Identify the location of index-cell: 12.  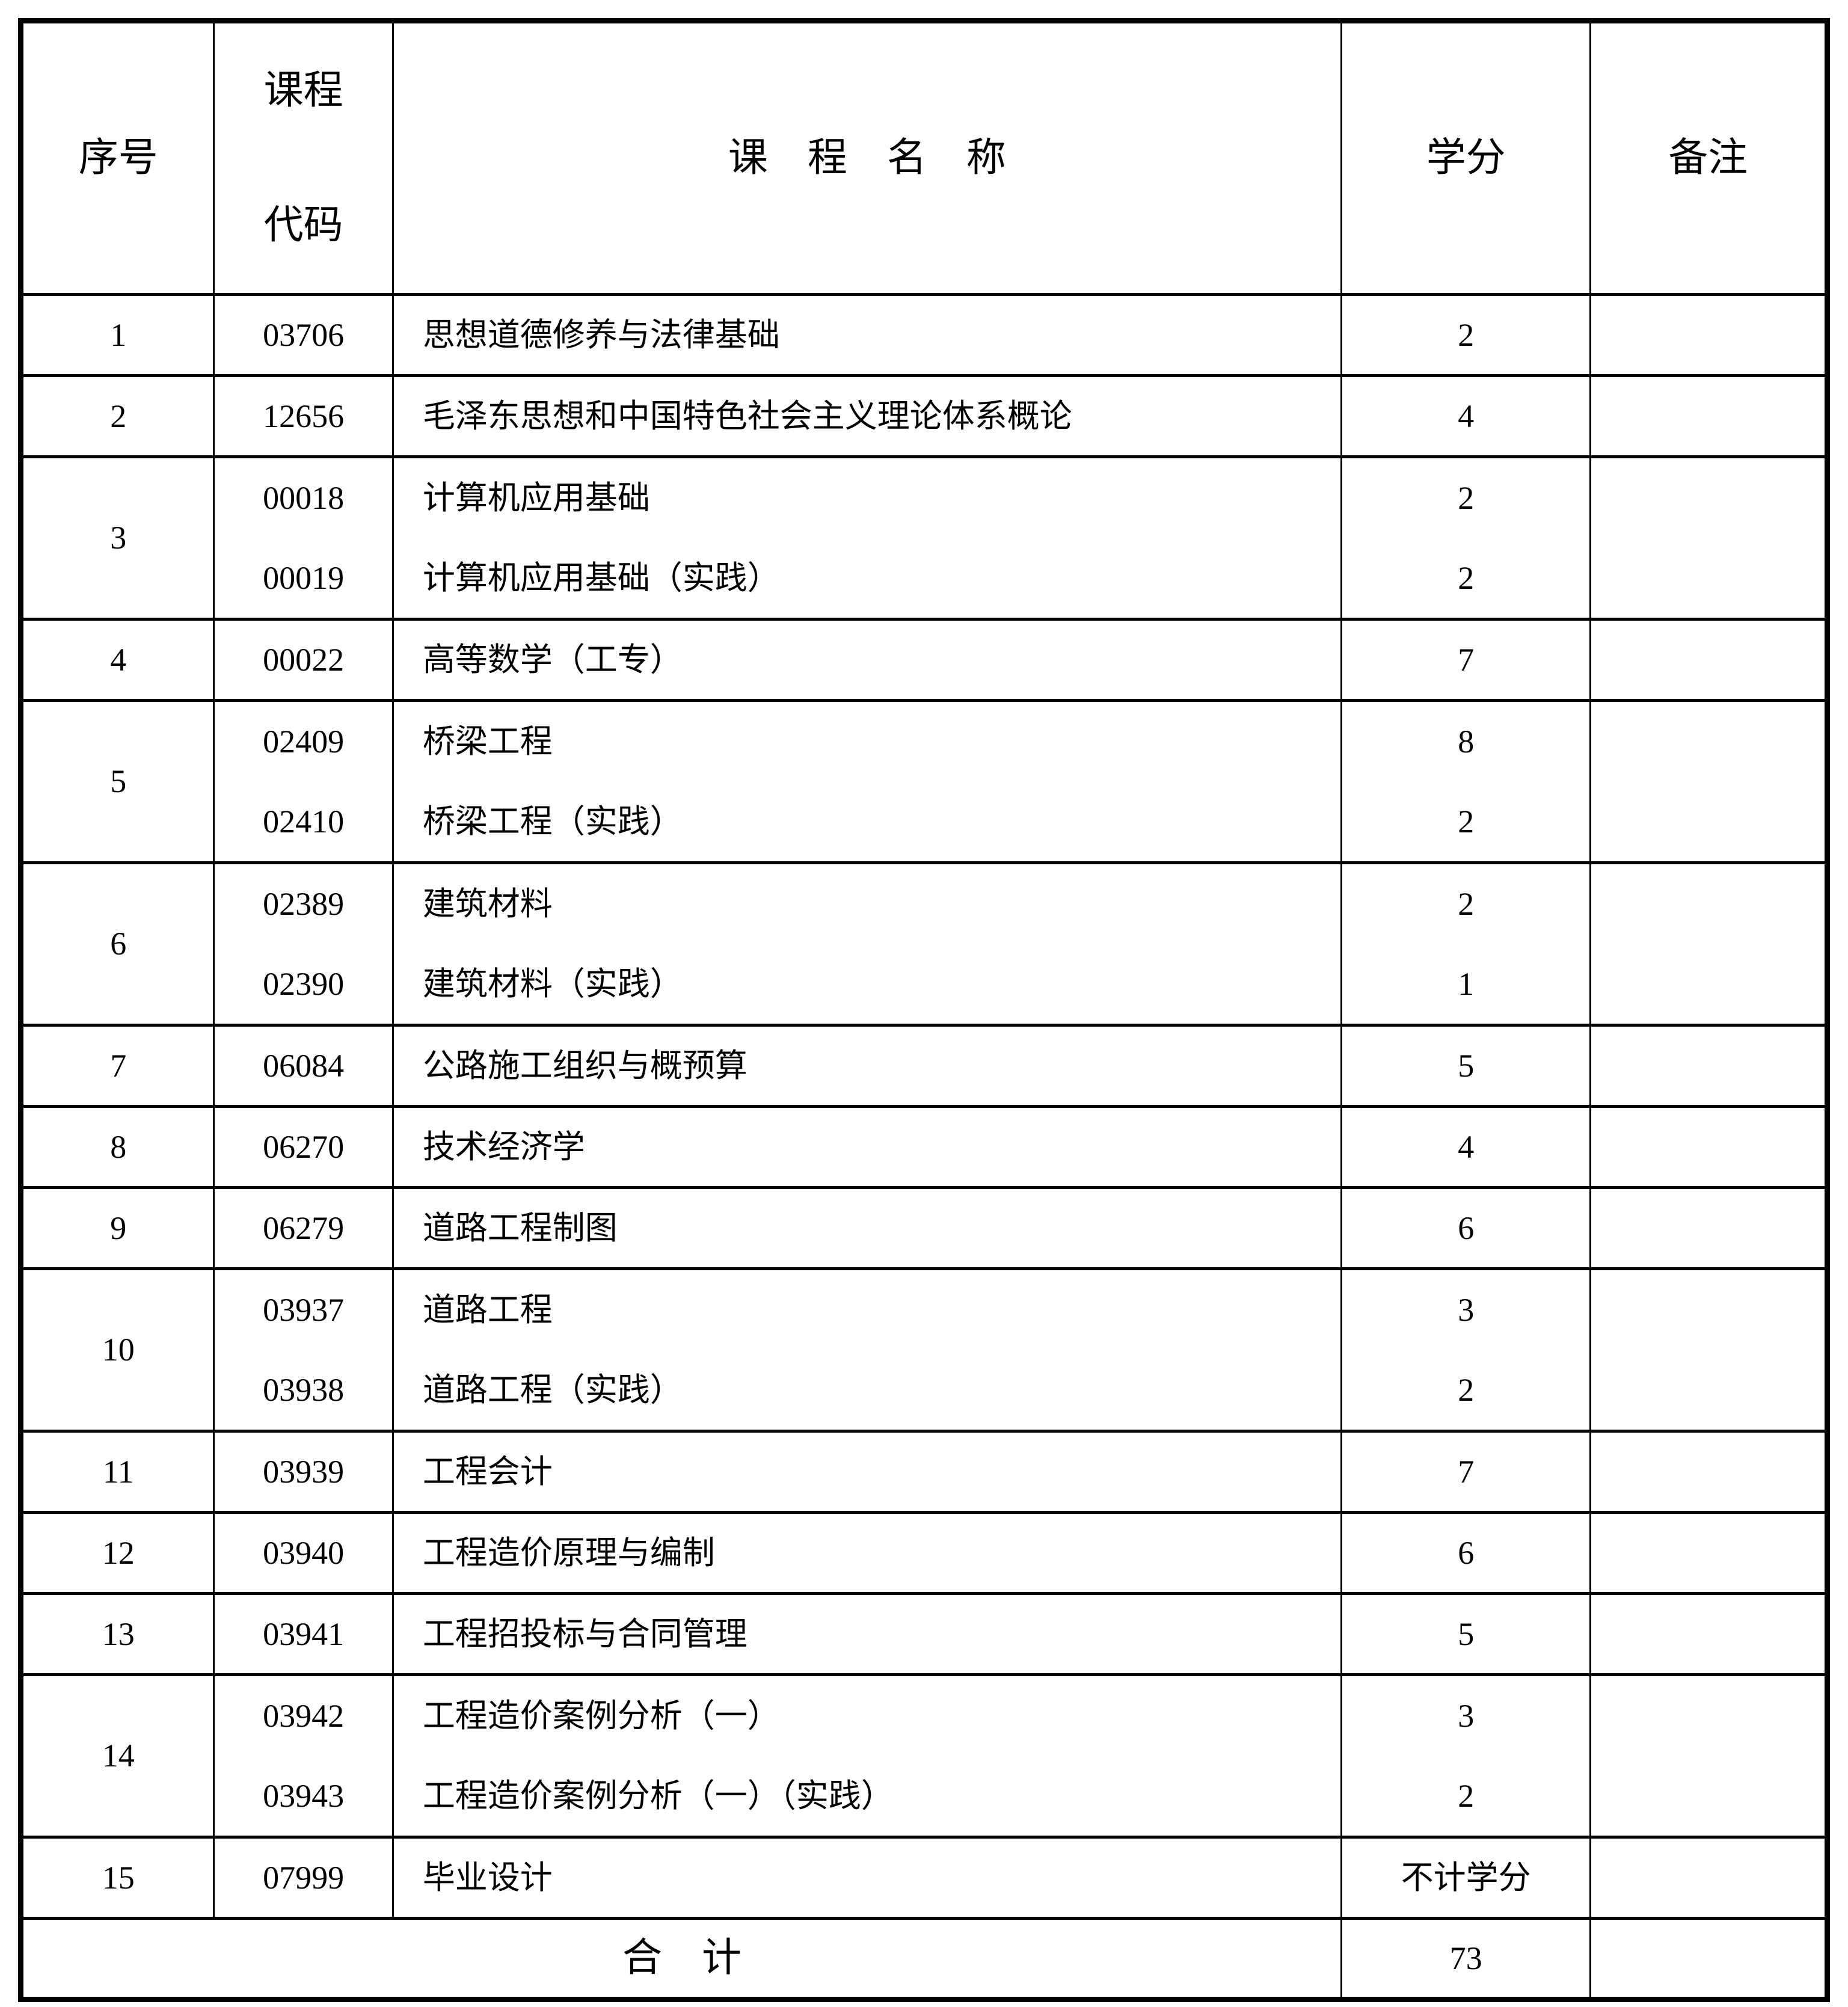
(117, 1553).